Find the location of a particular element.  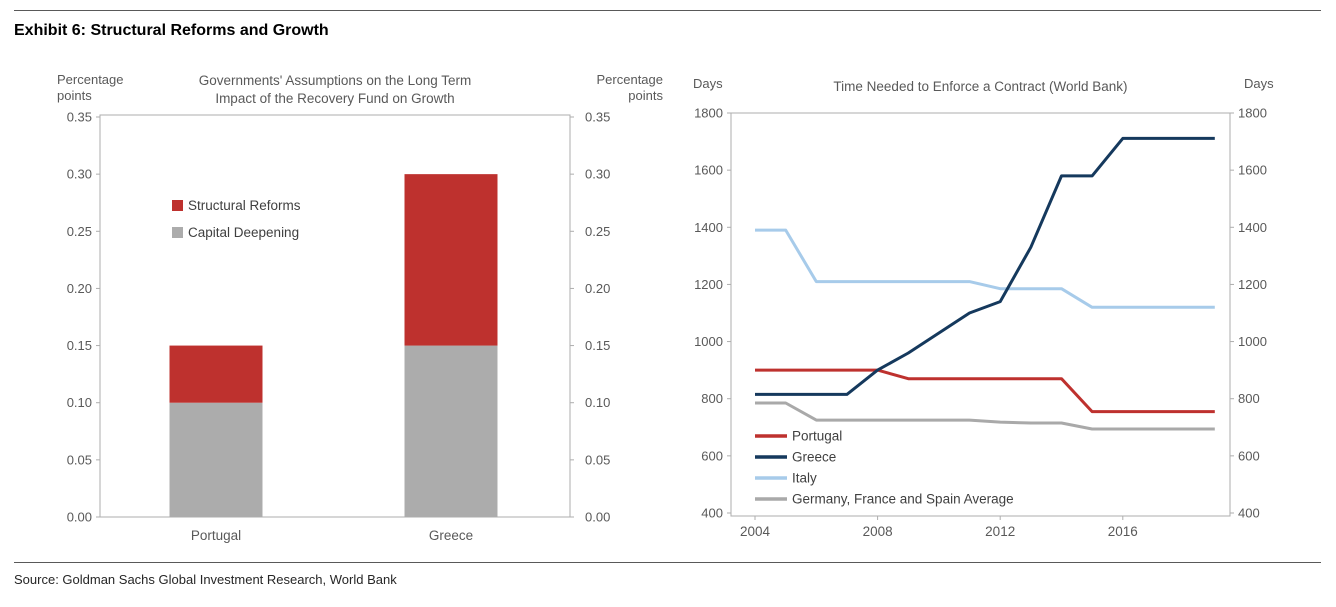

y-tick-label-right: 0.35 is located at coordinates (597, 117).